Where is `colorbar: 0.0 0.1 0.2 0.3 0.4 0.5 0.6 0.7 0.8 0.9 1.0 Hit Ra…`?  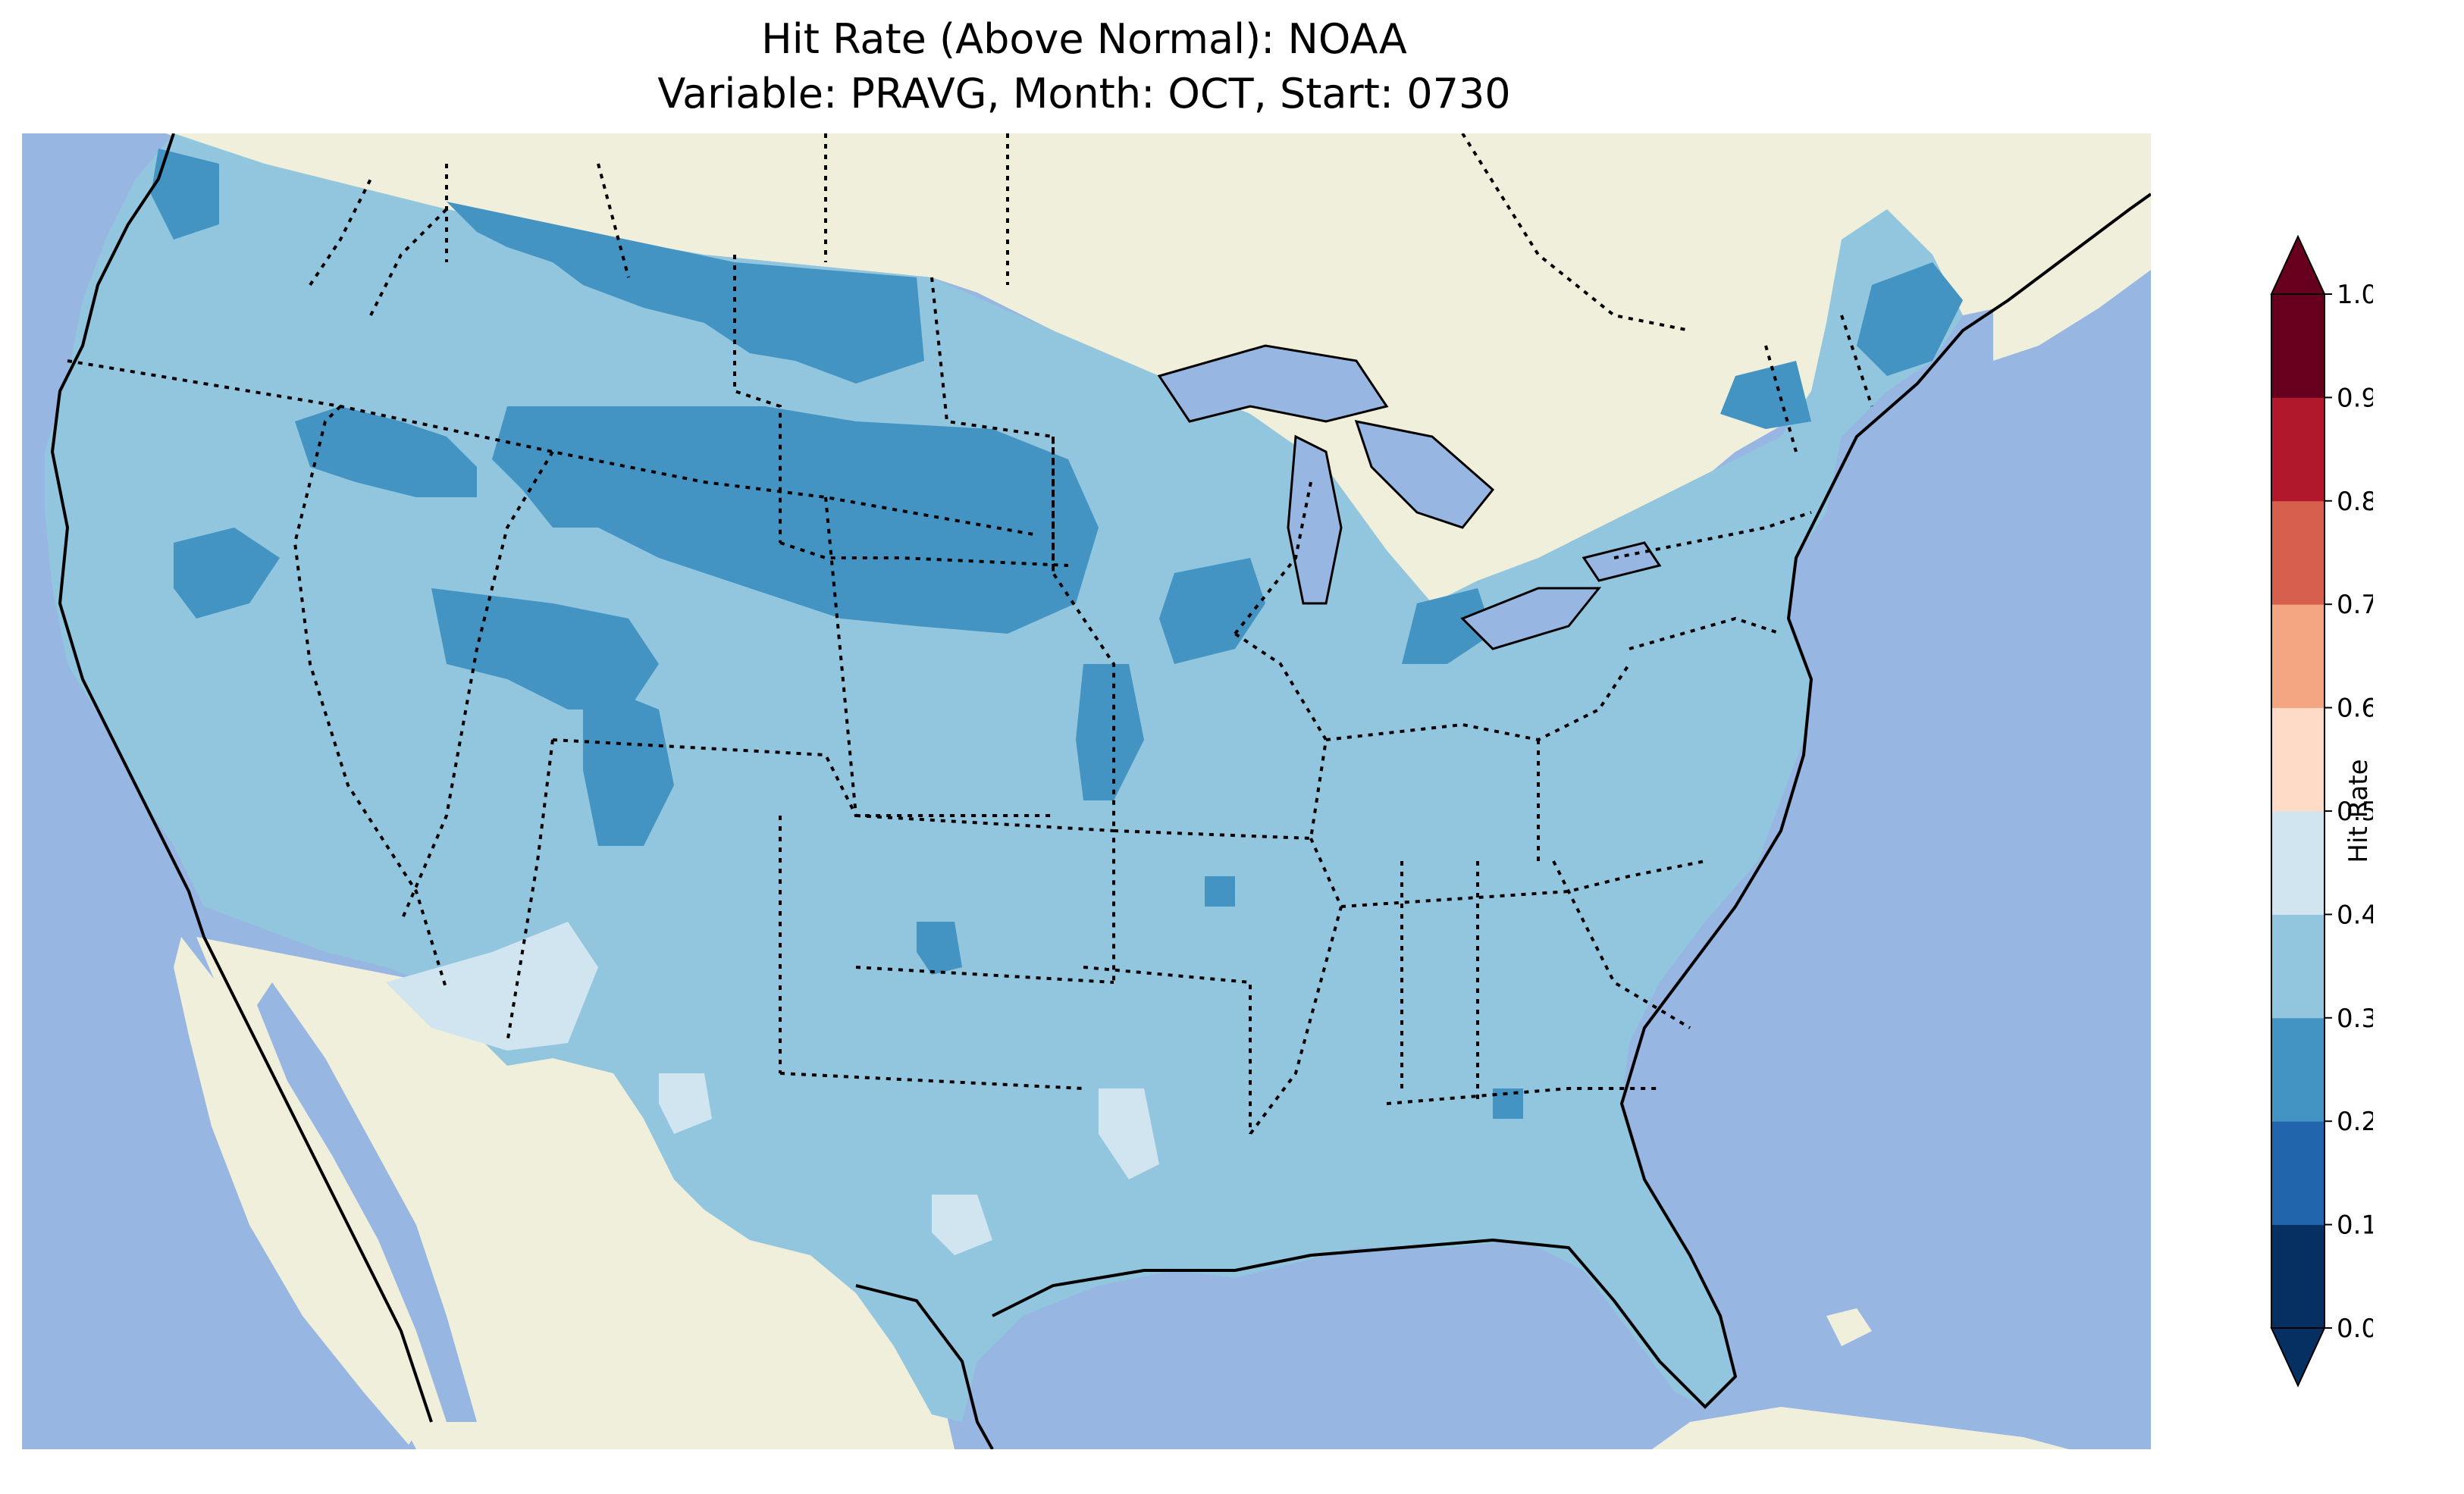
colorbar: 0.0 0.1 0.2 0.3 0.4 0.5 0.6 0.7 0.8 0.9 1.0 Hit Ra… is located at coordinates (2323, 811).